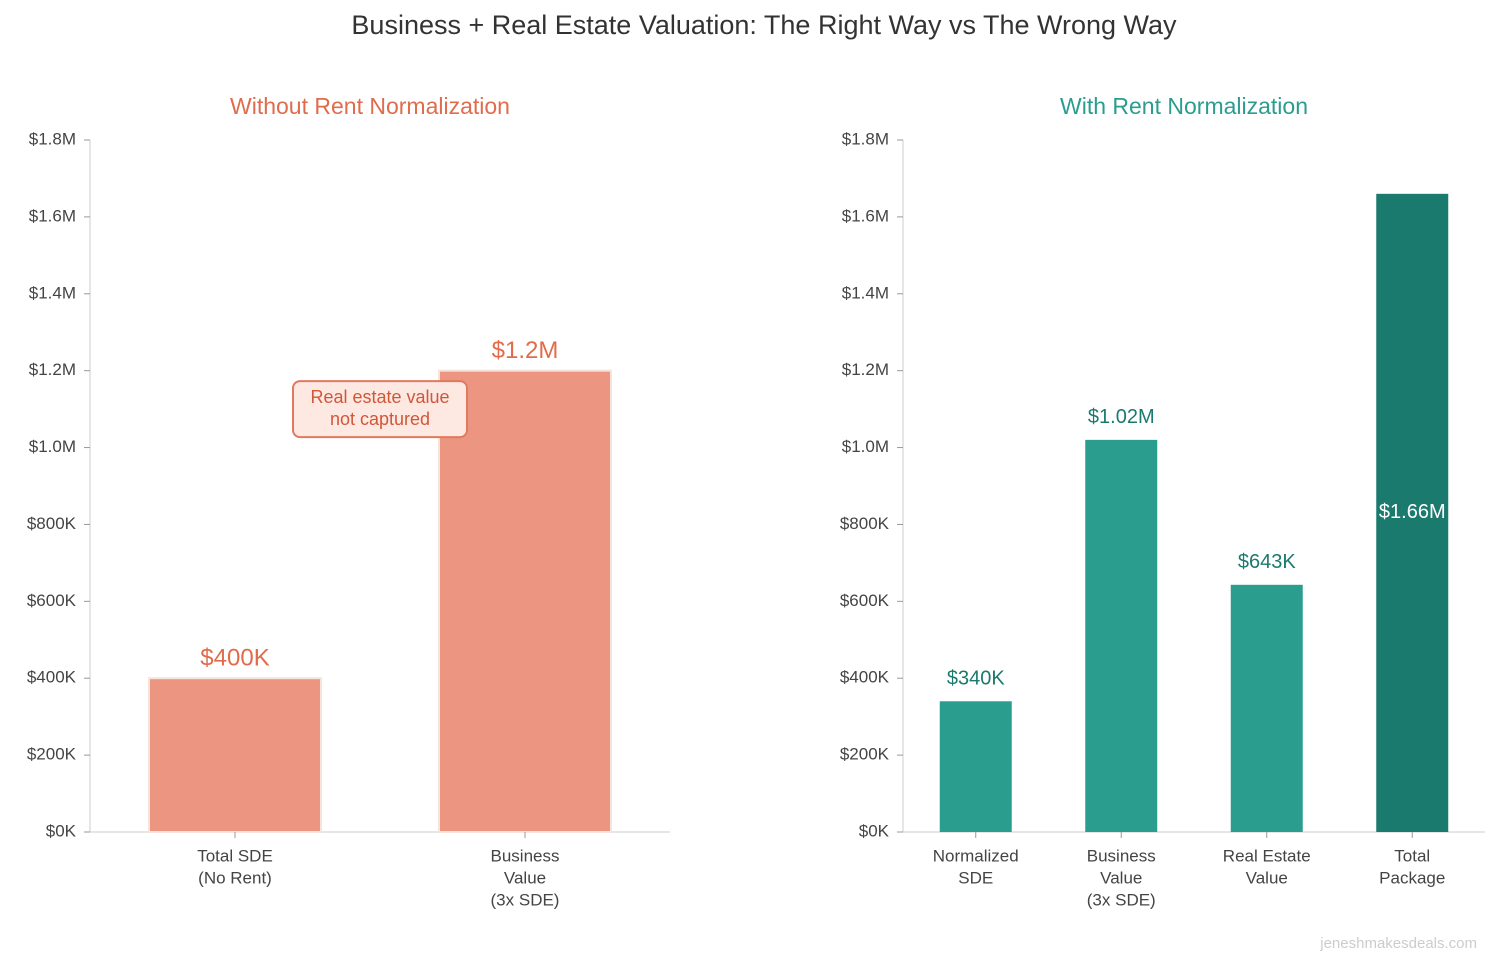 Image resolution: width=1499 pixels, height=967 pixels. I want to click on value-label: $1.66M, so click(1412, 512).